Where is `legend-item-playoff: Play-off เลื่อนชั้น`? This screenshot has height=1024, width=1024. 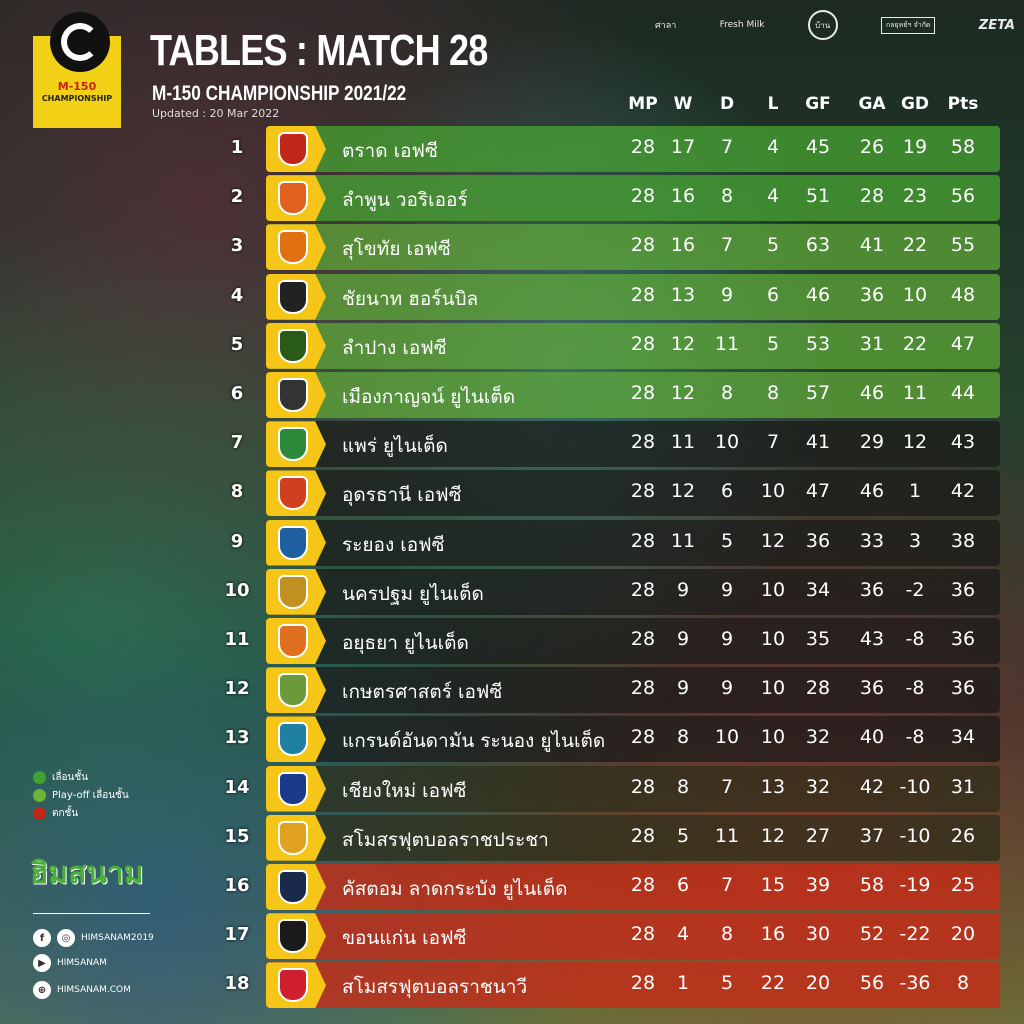 legend-item-playoff: Play-off เลื่อนชั้น is located at coordinates (81, 795).